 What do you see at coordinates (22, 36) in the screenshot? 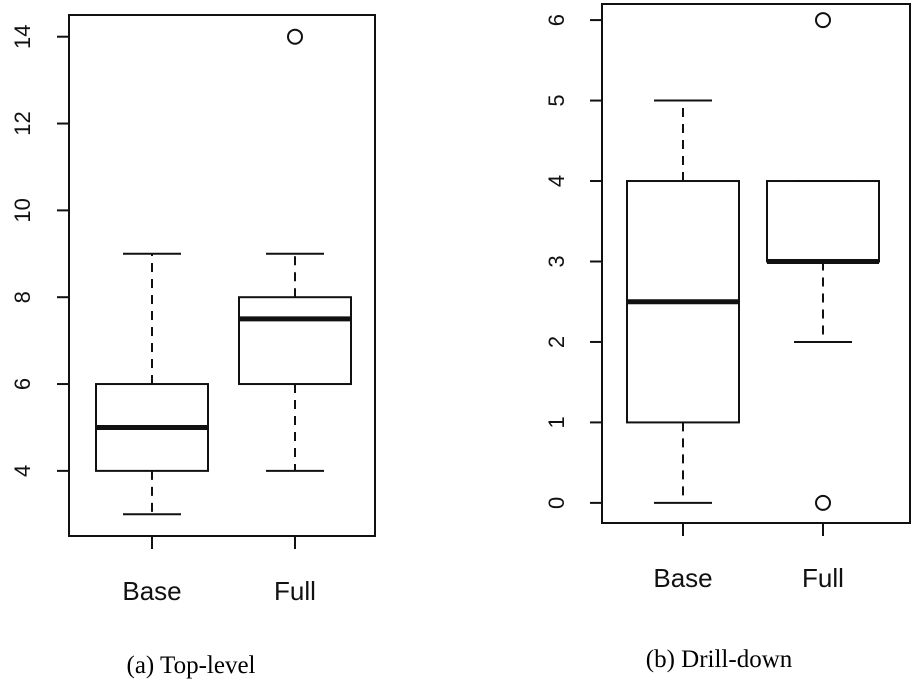
I see `y-tick-label: 14` at bounding box center [22, 36].